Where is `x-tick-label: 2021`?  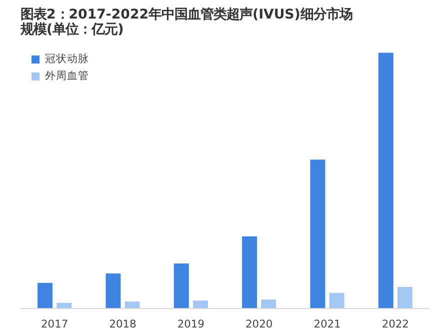
x-tick-label: 2021 is located at coordinates (327, 324).